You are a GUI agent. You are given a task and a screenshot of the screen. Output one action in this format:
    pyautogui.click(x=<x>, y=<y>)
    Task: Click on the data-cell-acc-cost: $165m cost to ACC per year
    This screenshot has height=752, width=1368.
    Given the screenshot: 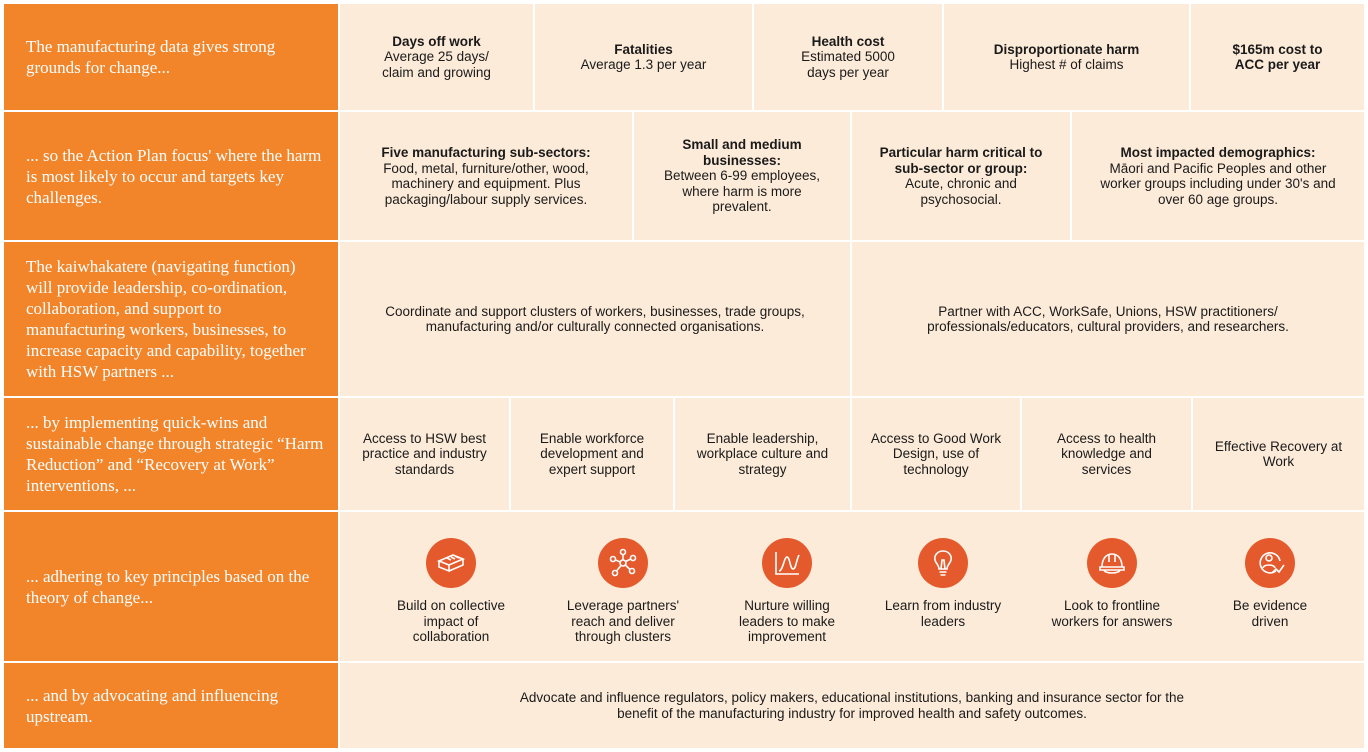 What is the action you would take?
    pyautogui.click(x=1277, y=57)
    